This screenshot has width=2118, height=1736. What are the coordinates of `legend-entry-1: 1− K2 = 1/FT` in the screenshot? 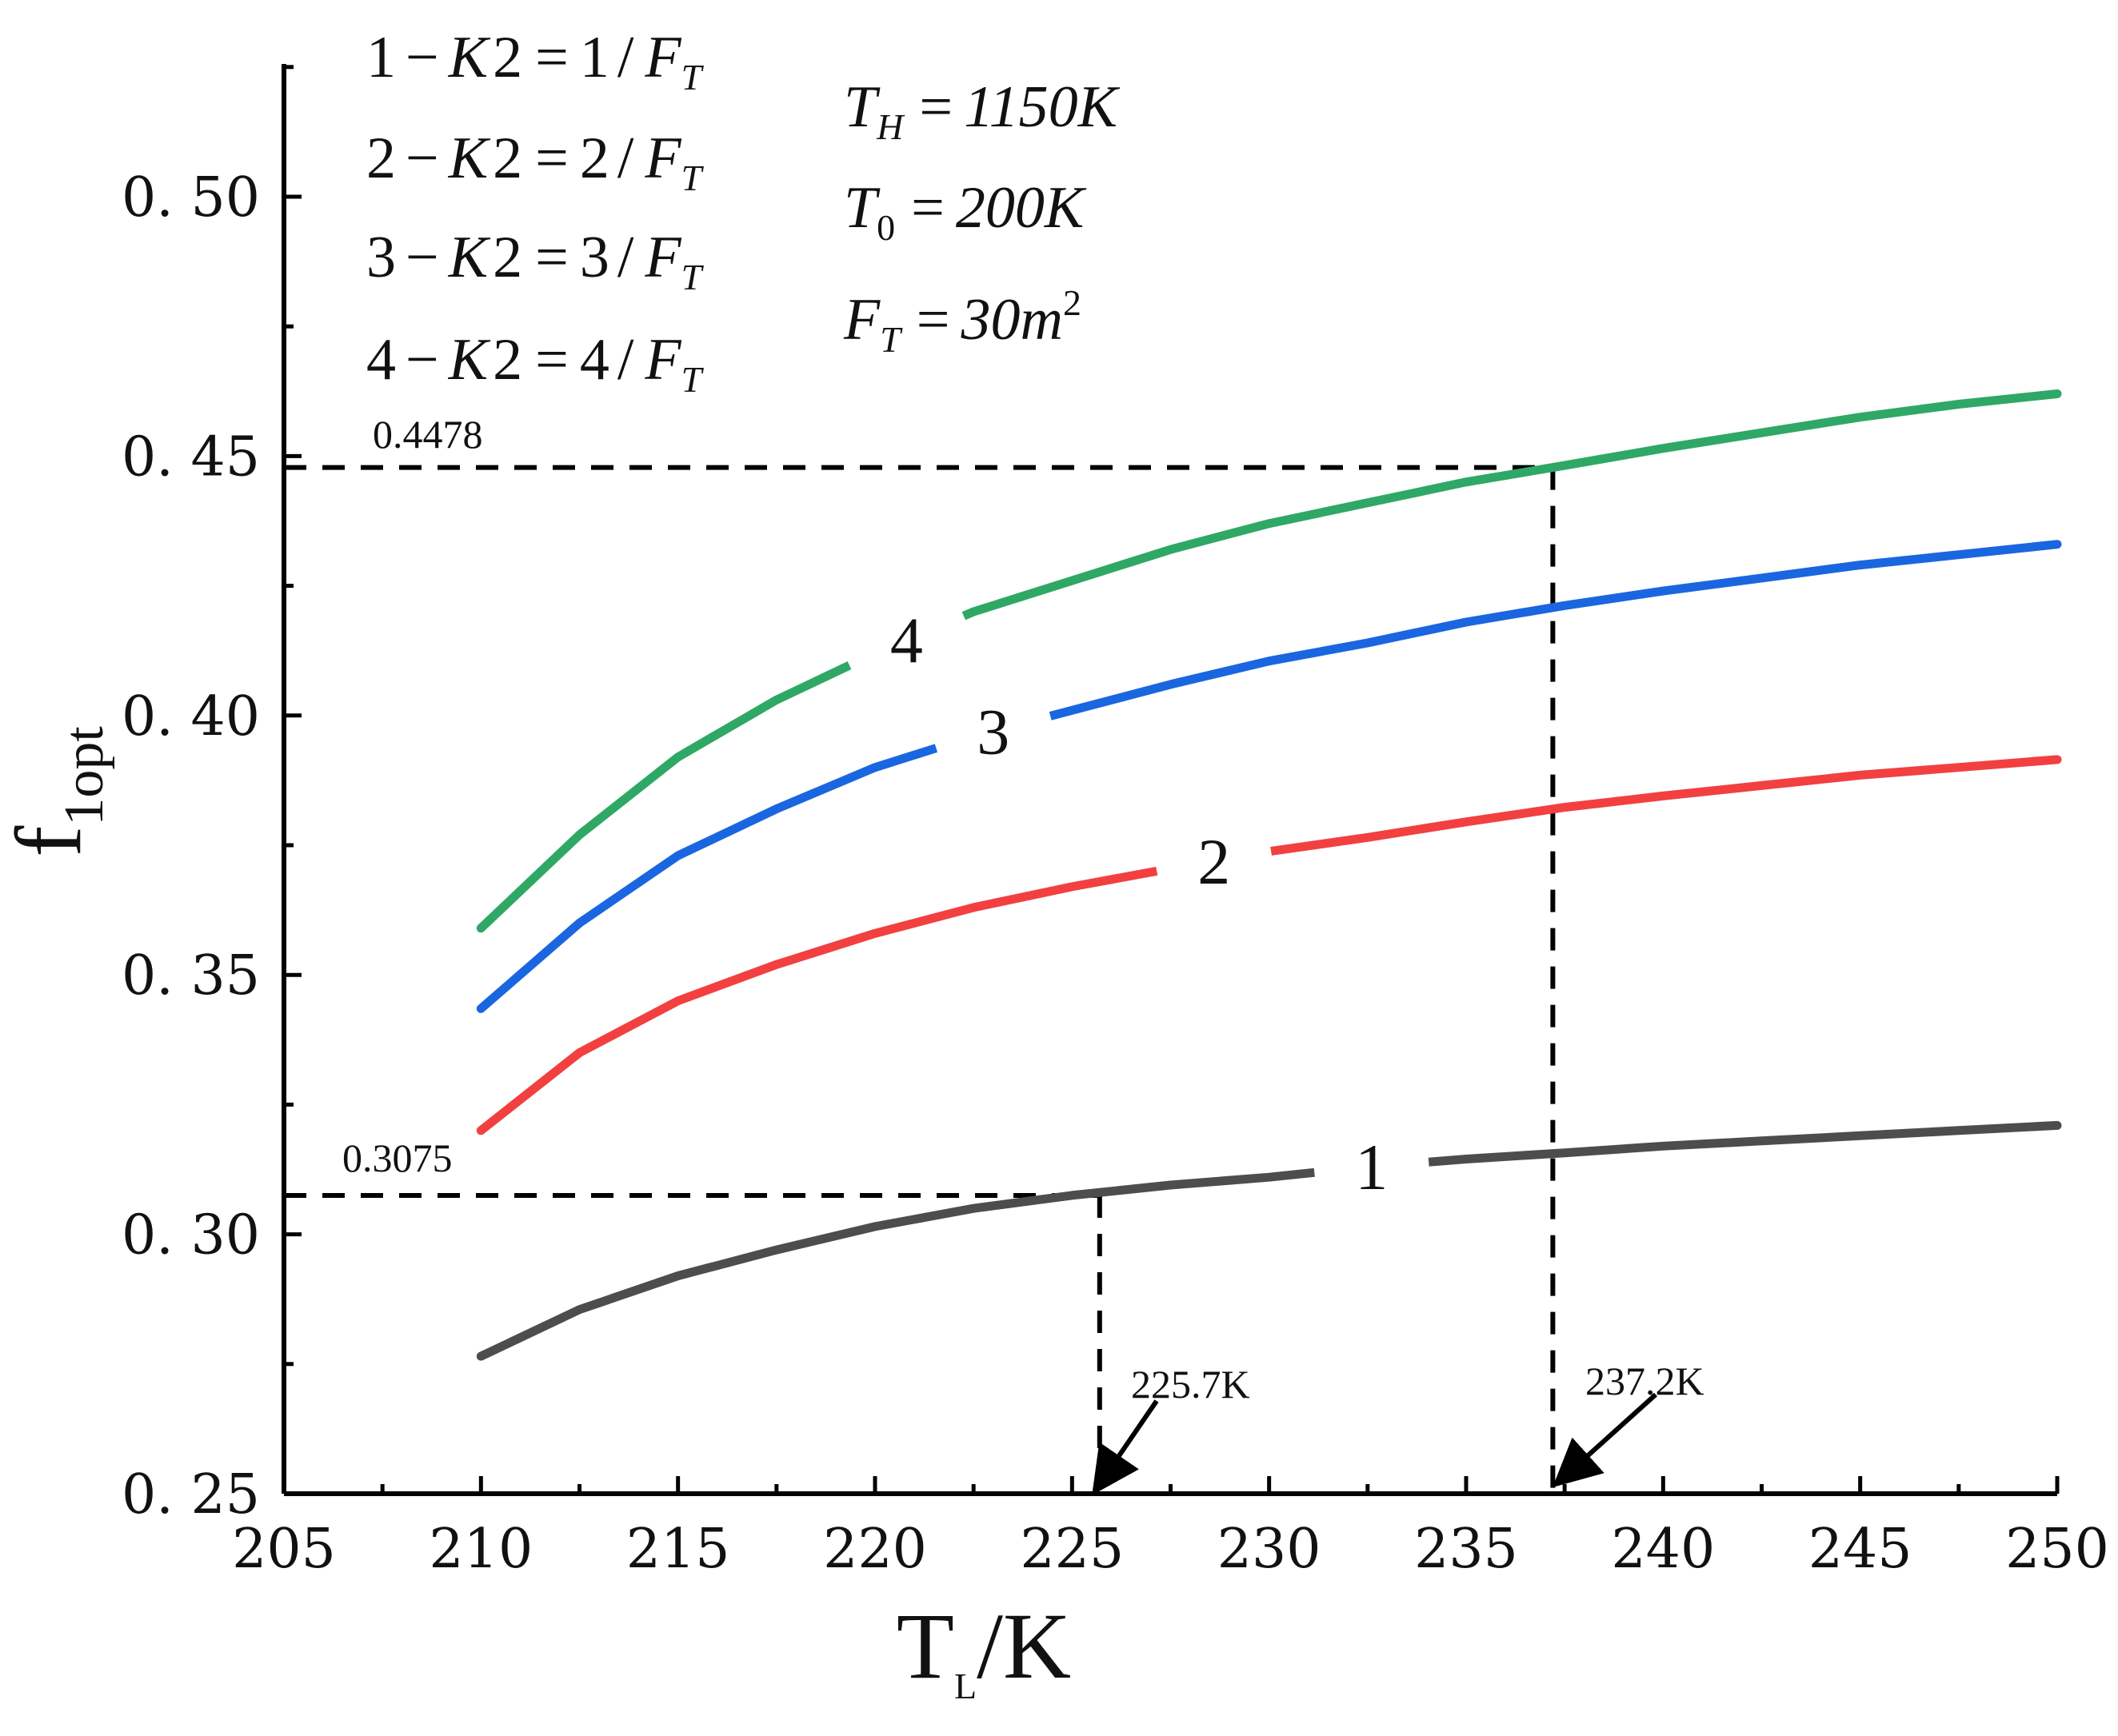 It's located at (535, 61).